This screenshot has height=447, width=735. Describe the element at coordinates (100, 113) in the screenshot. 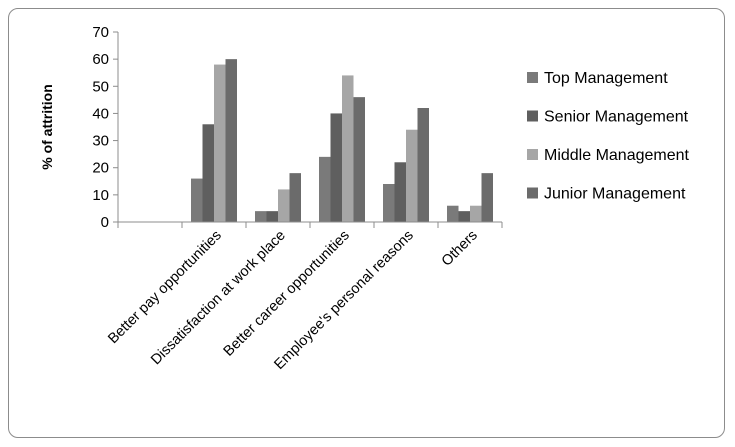

I see `y-tick-label: 40` at that location.